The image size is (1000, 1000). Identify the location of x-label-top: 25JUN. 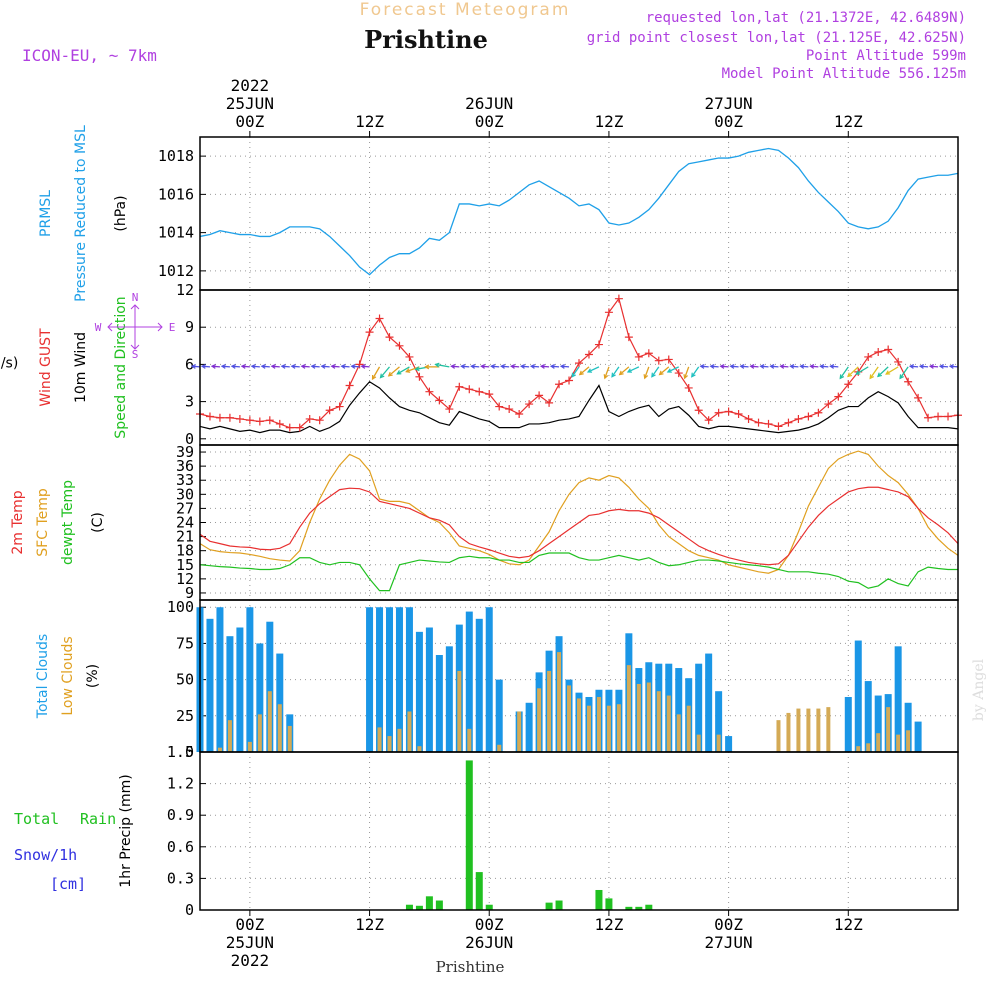
(250, 103).